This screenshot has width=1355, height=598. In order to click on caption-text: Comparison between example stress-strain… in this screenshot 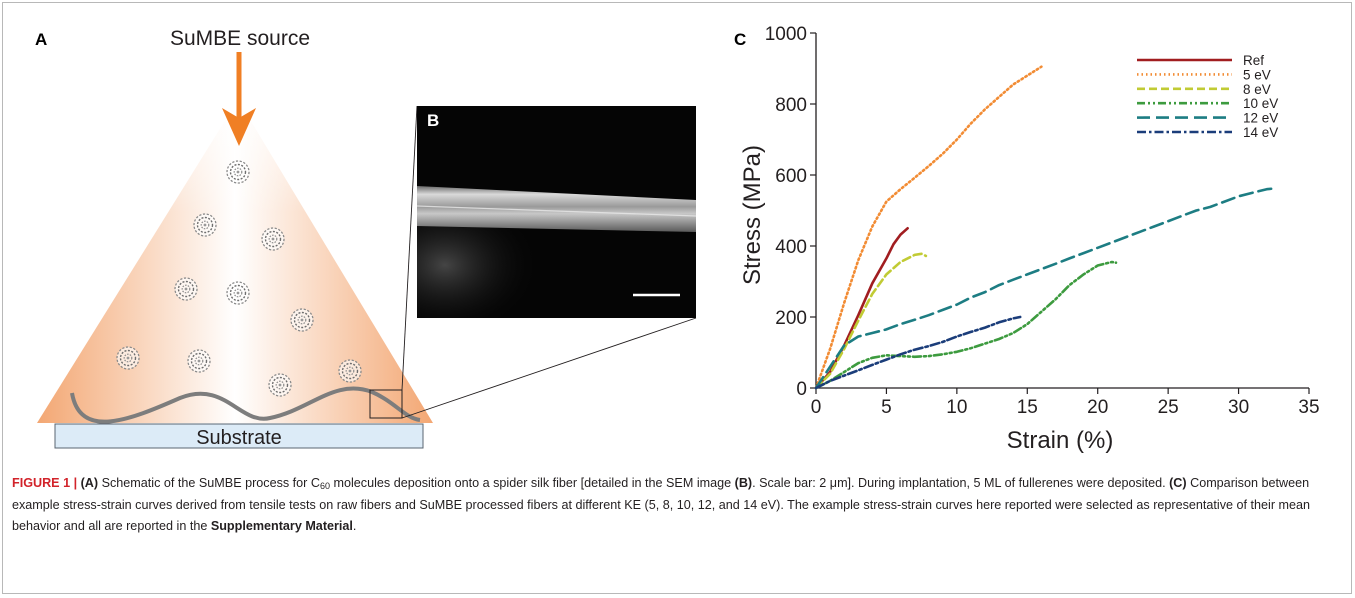, I will do `click(661, 504)`.